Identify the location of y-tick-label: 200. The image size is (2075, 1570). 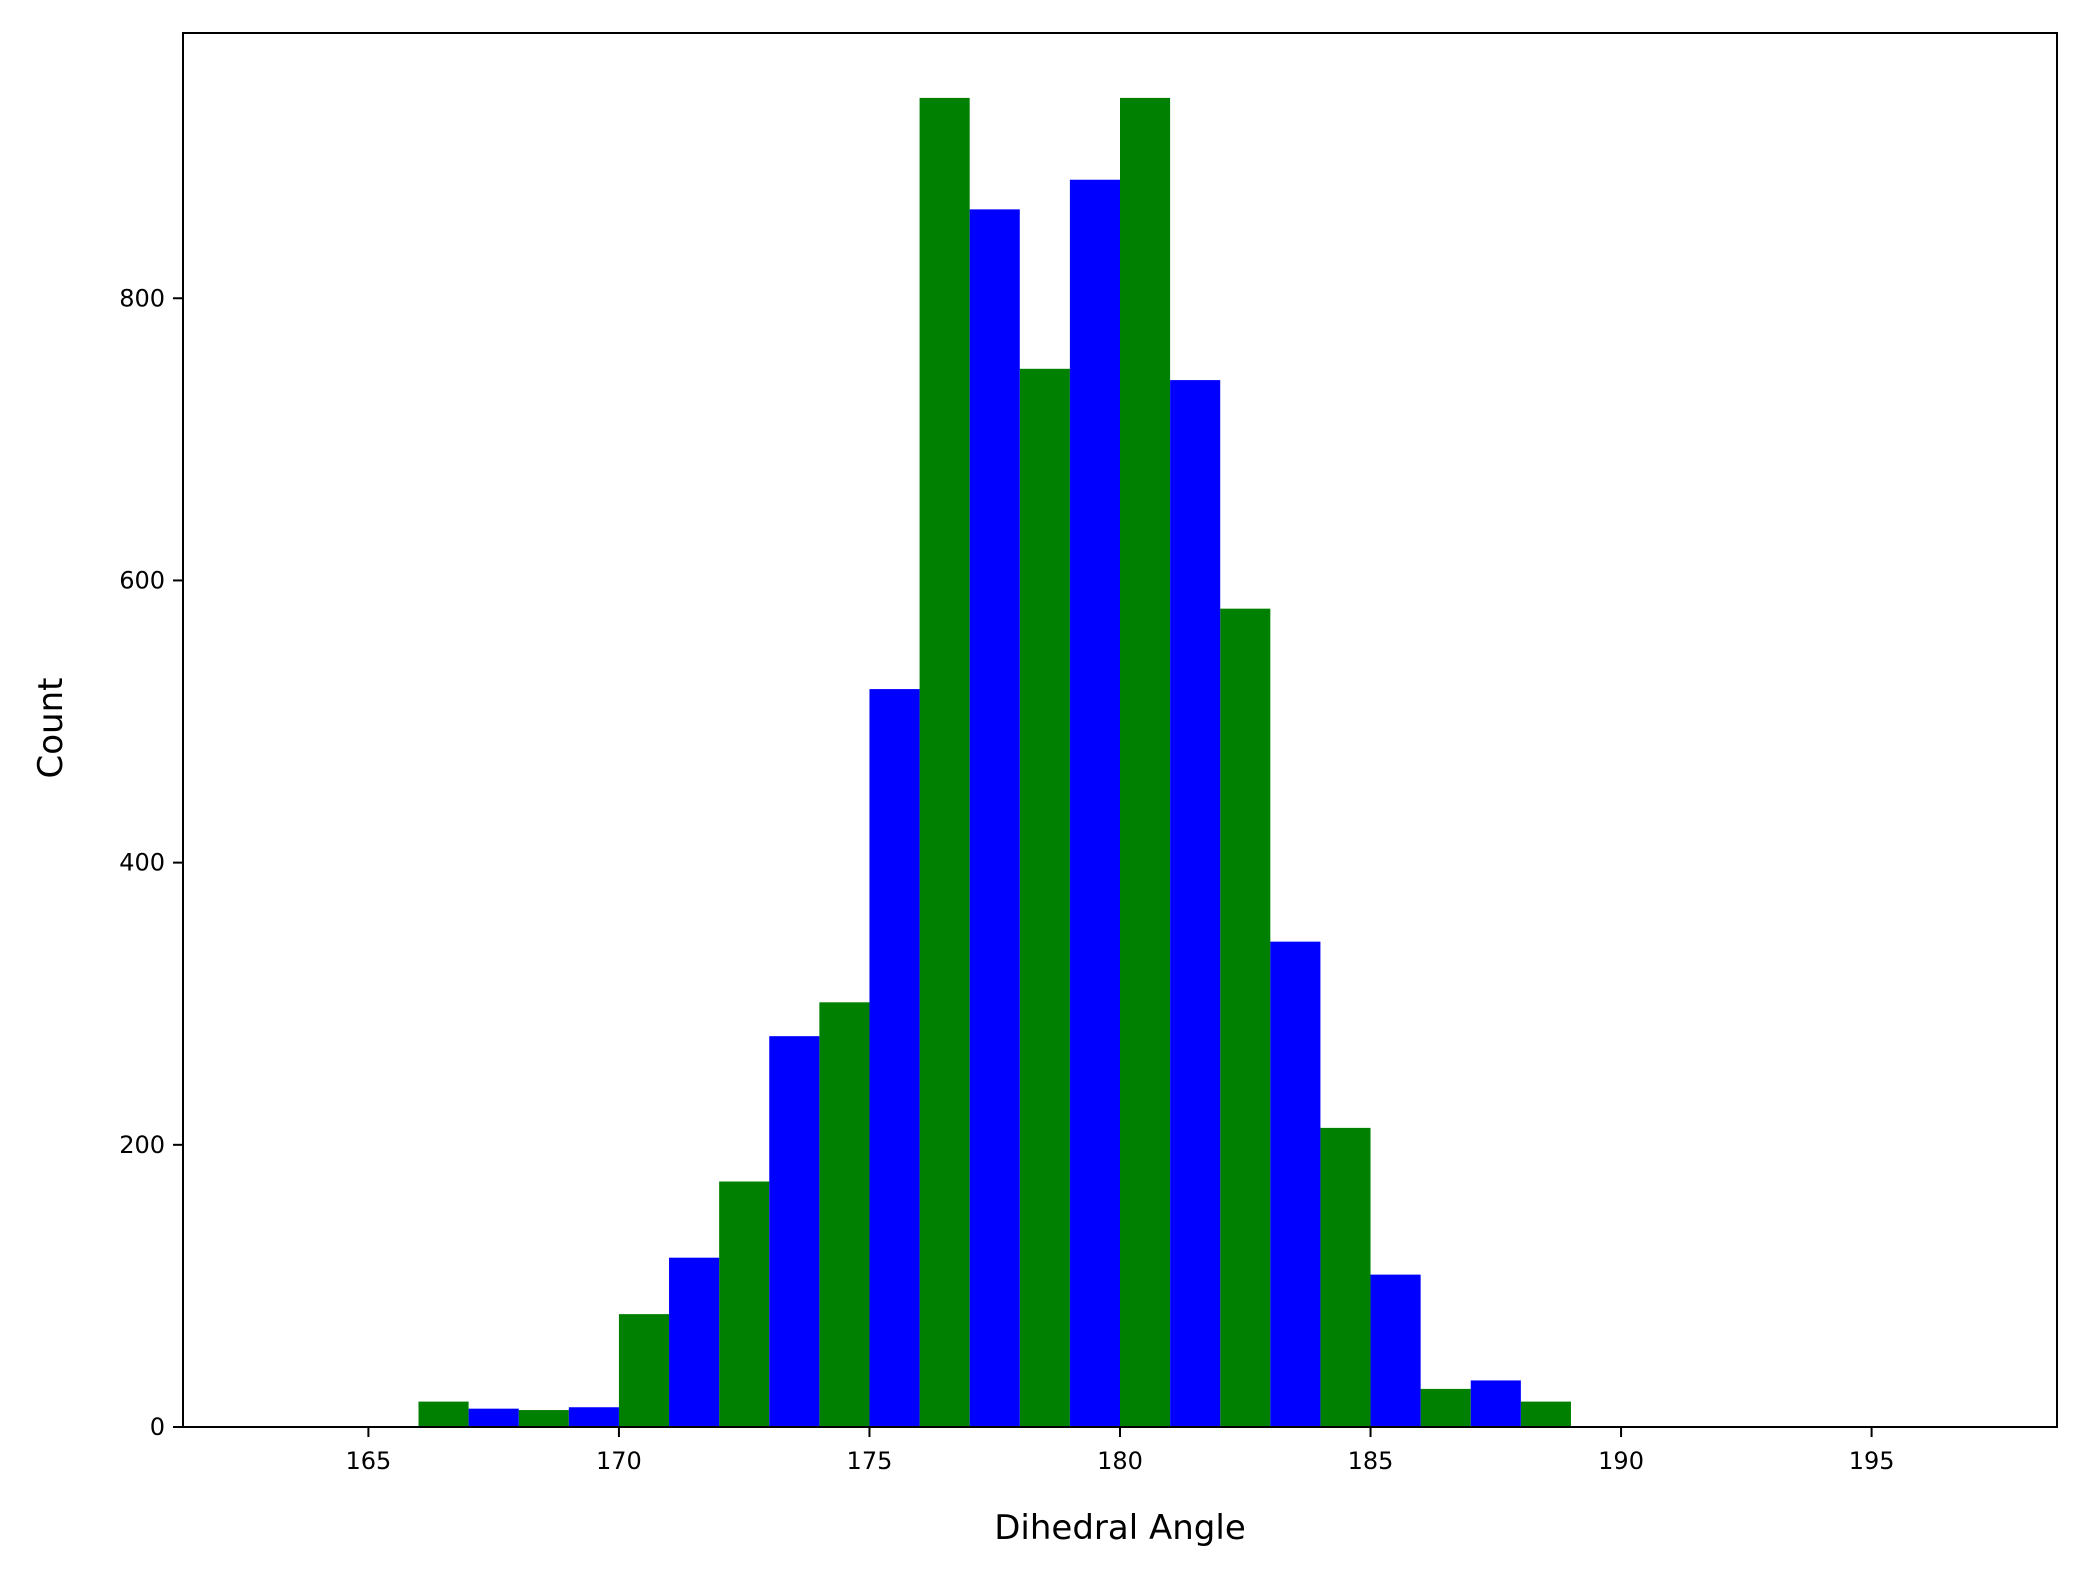
(142, 1145).